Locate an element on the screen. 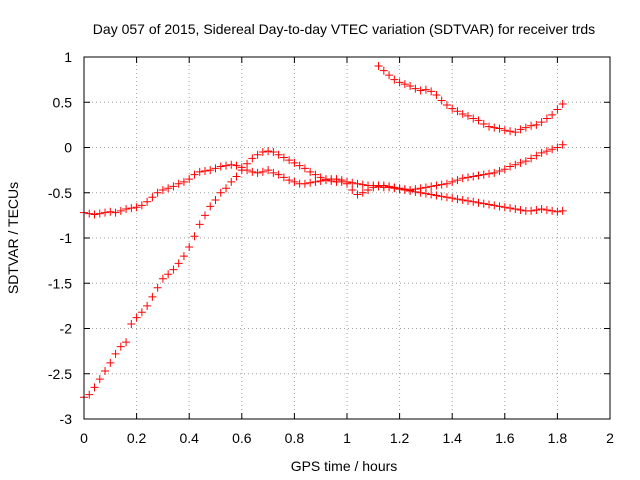 The width and height of the screenshot is (640, 480). y-tick-label: -2.5 is located at coordinates (60, 374).